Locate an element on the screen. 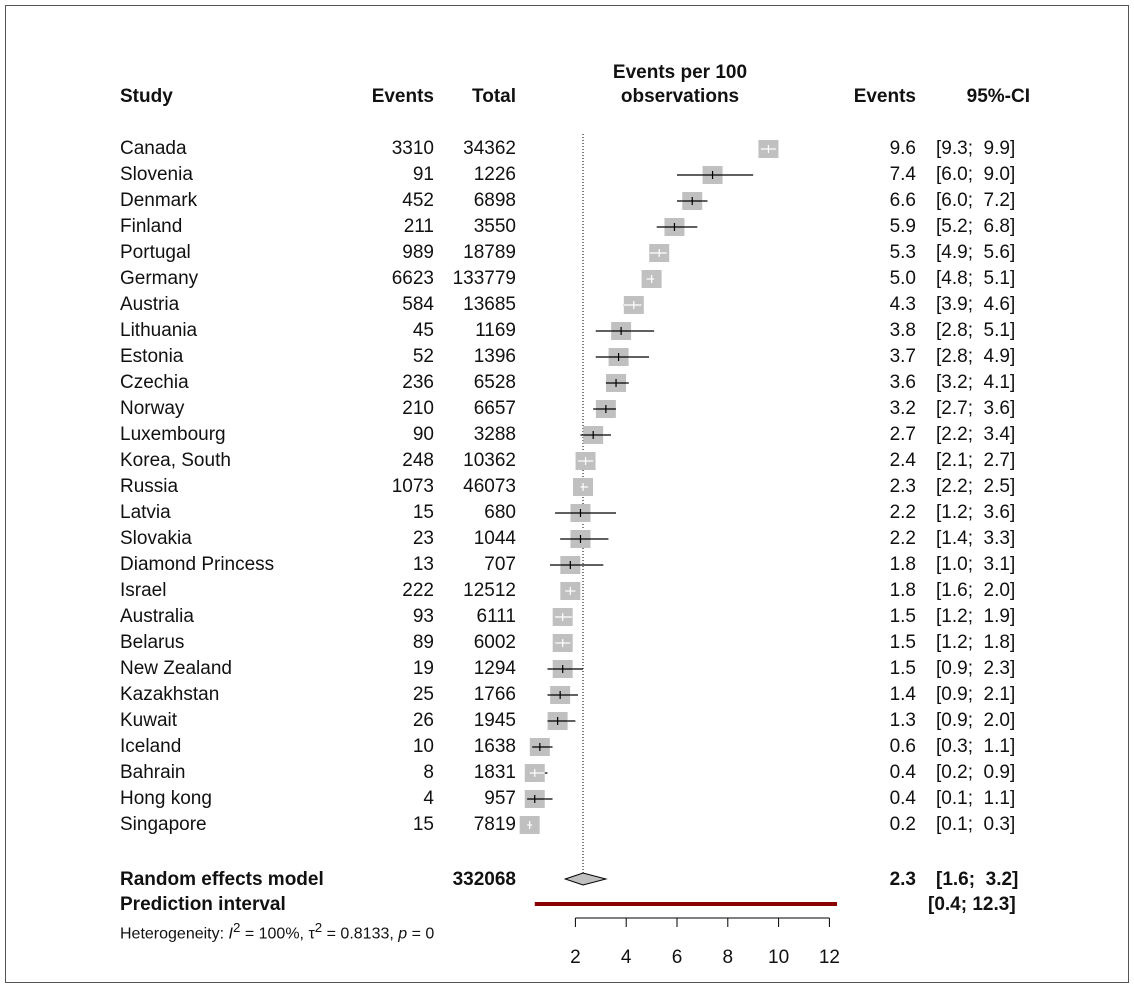 This screenshot has height=987, width=1134. study-total: 1294 is located at coordinates (494, 668).